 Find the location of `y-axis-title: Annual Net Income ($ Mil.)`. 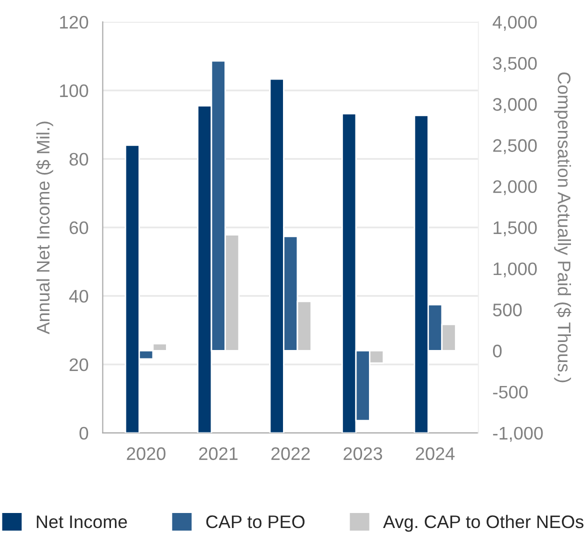

y-axis-title: Annual Net Income ($ Mil.) is located at coordinates (45, 228).